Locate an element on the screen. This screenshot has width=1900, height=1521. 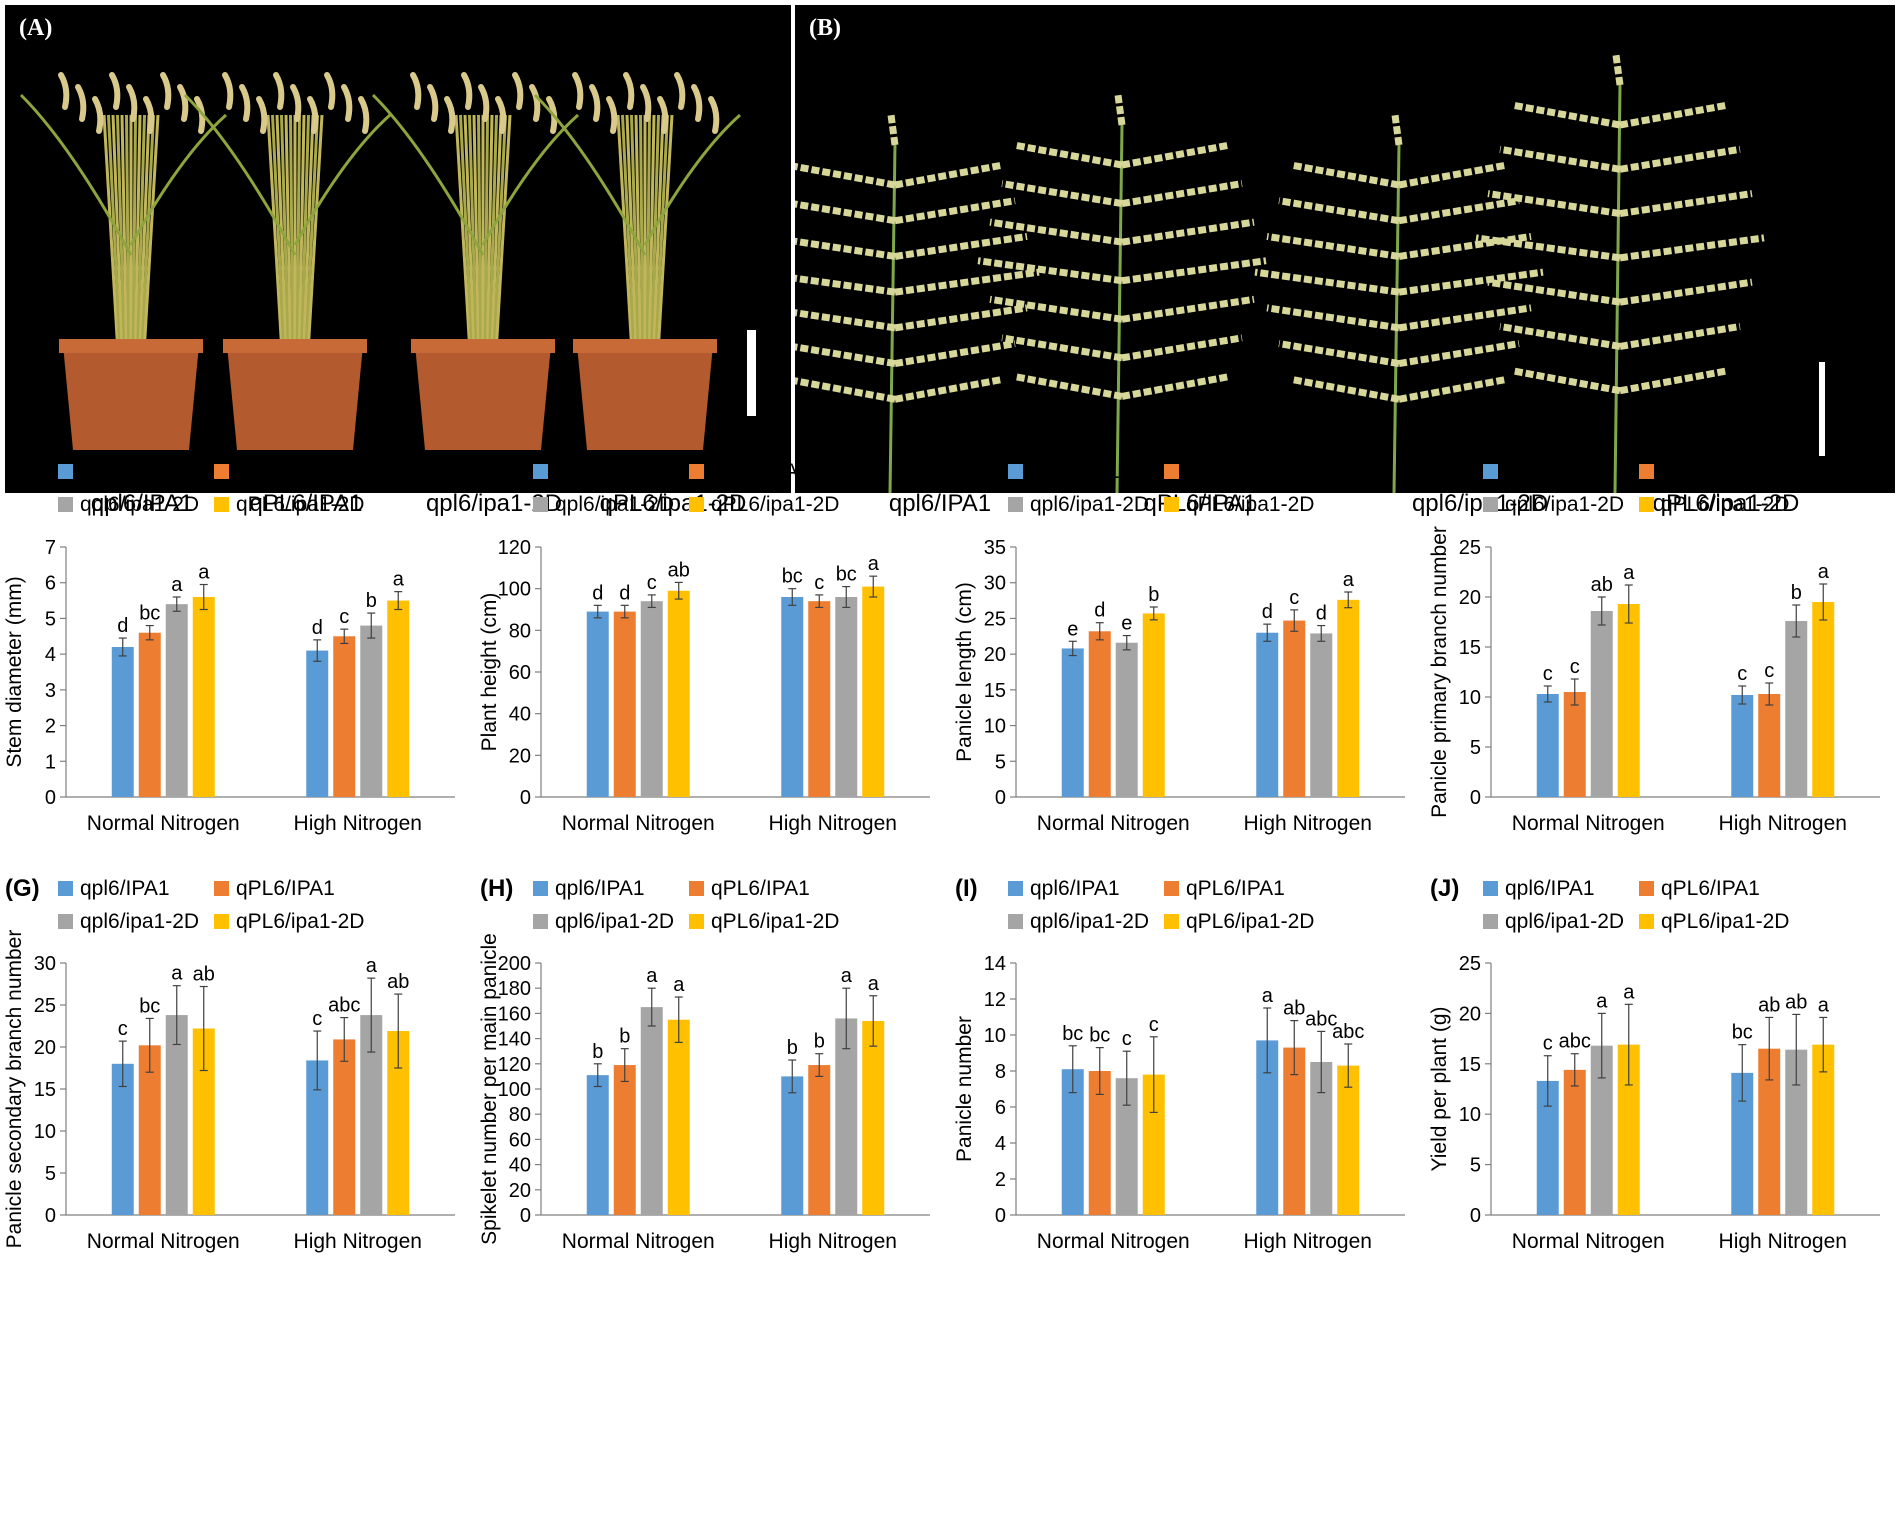
panel-label: (H) is located at coordinates (496, 888).